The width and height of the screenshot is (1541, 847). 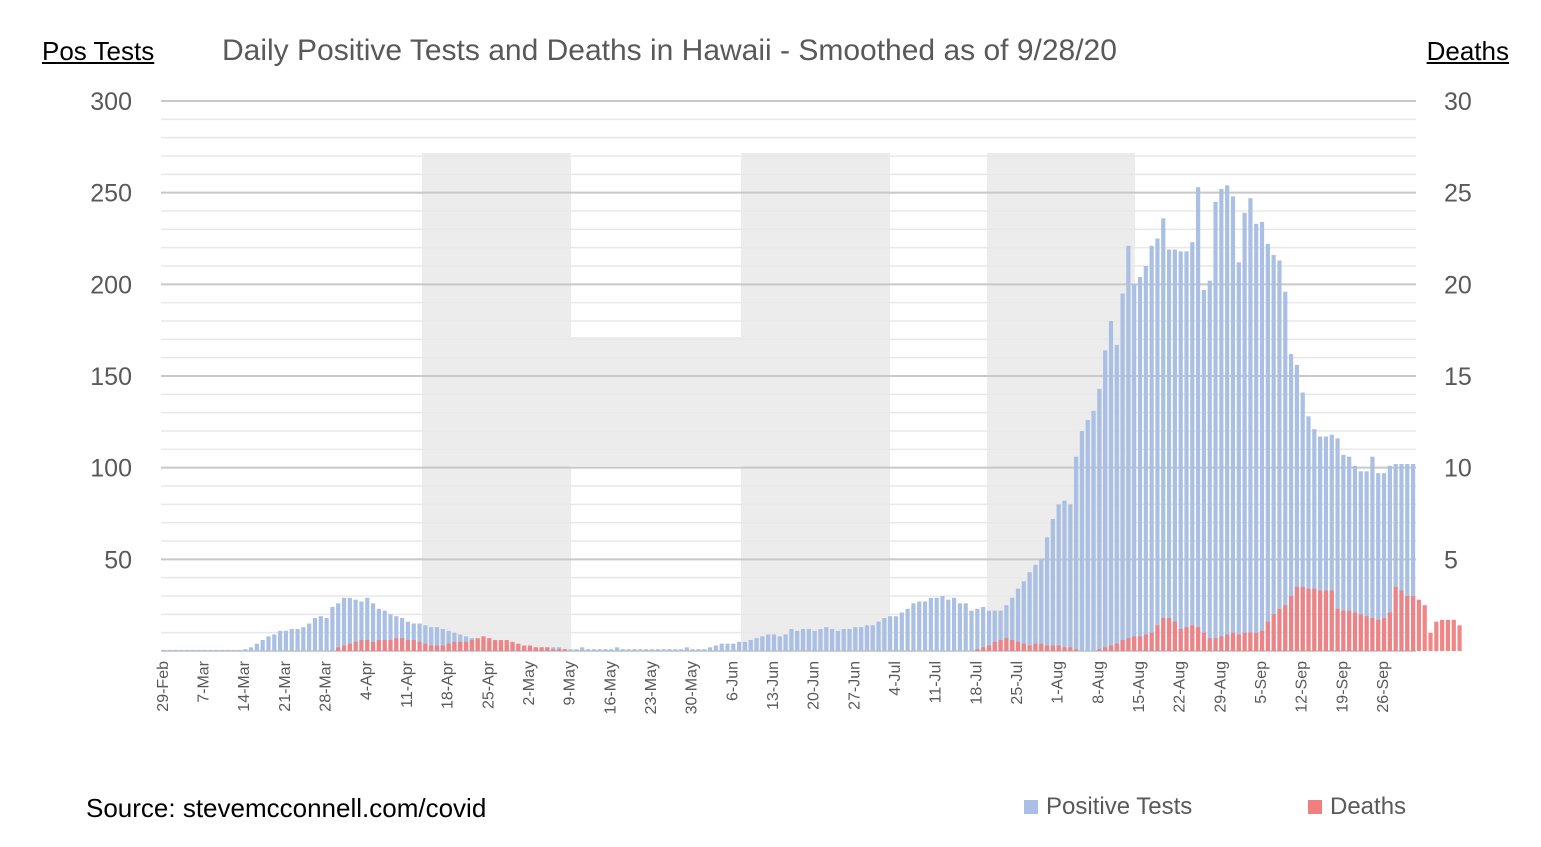 What do you see at coordinates (1458, 285) in the screenshot?
I see `right-tick-label: 20` at bounding box center [1458, 285].